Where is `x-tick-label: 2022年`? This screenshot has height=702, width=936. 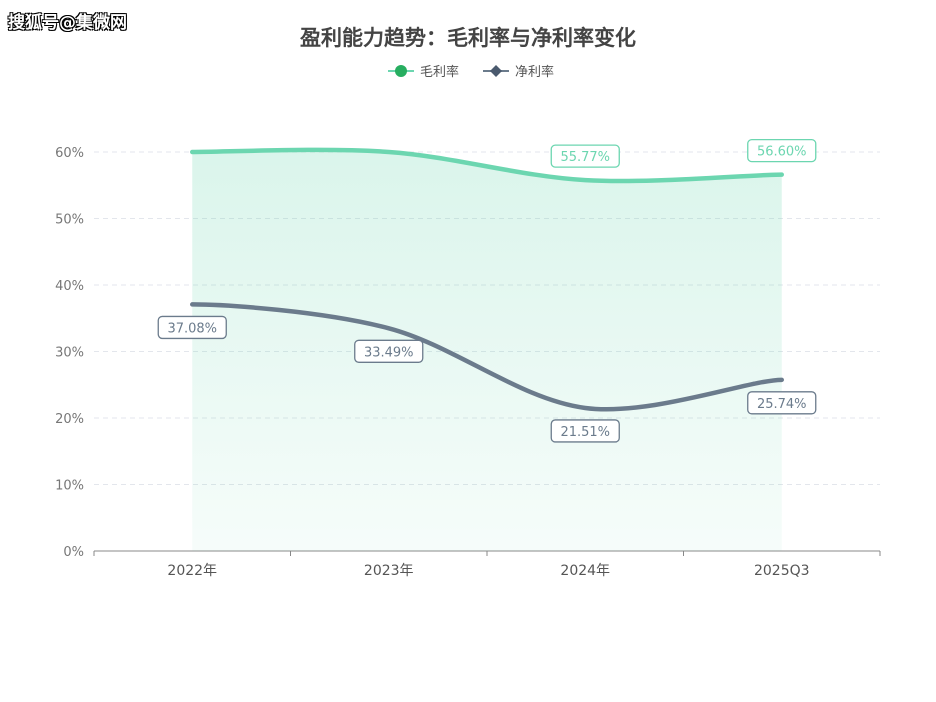 x-tick-label: 2022年 is located at coordinates (192, 571).